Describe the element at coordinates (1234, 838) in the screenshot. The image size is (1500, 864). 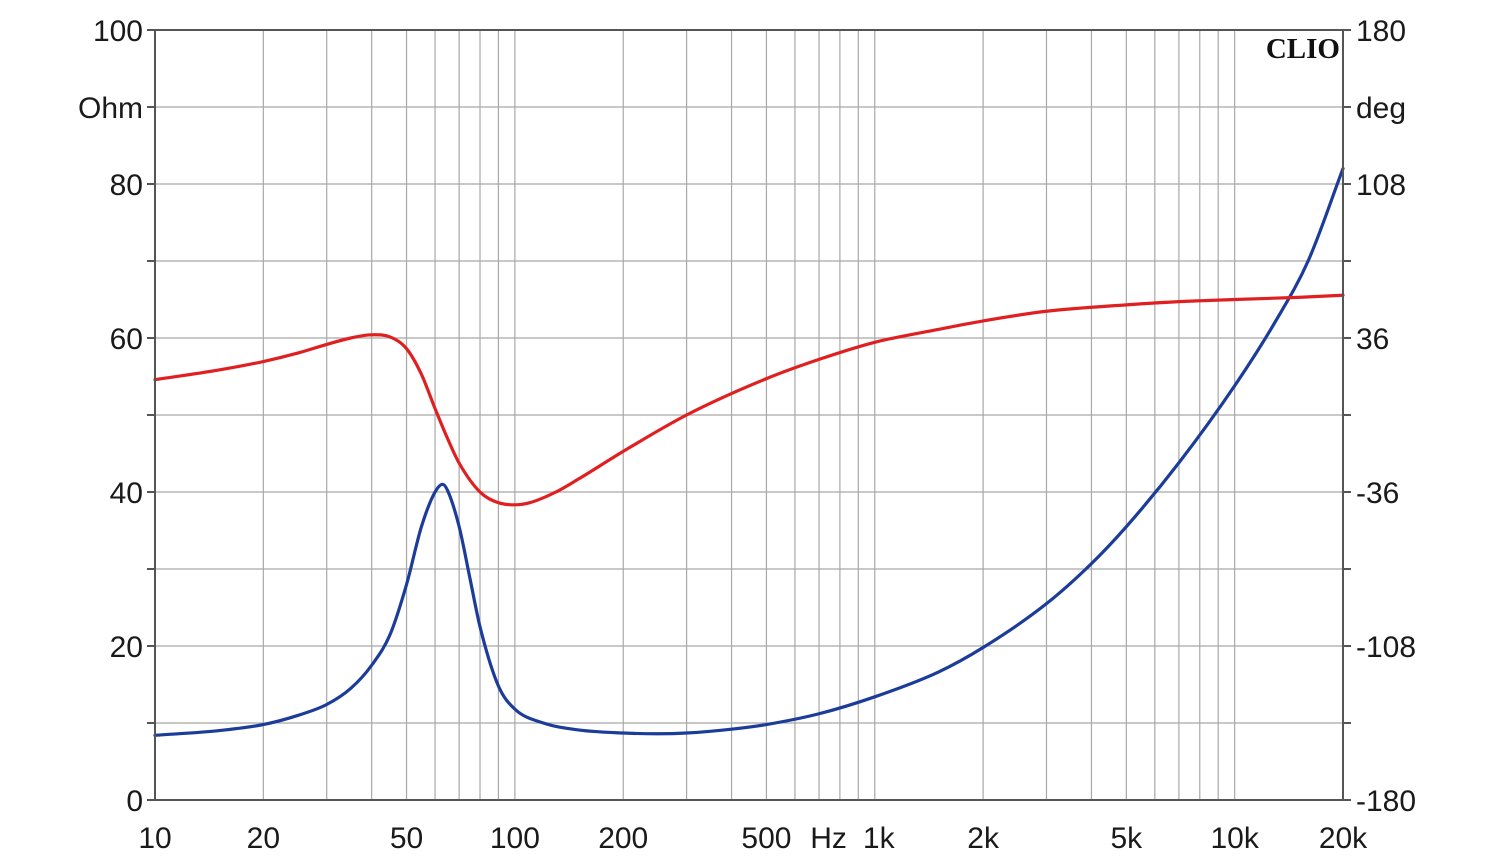
I see `x-tick-label: 10k` at that location.